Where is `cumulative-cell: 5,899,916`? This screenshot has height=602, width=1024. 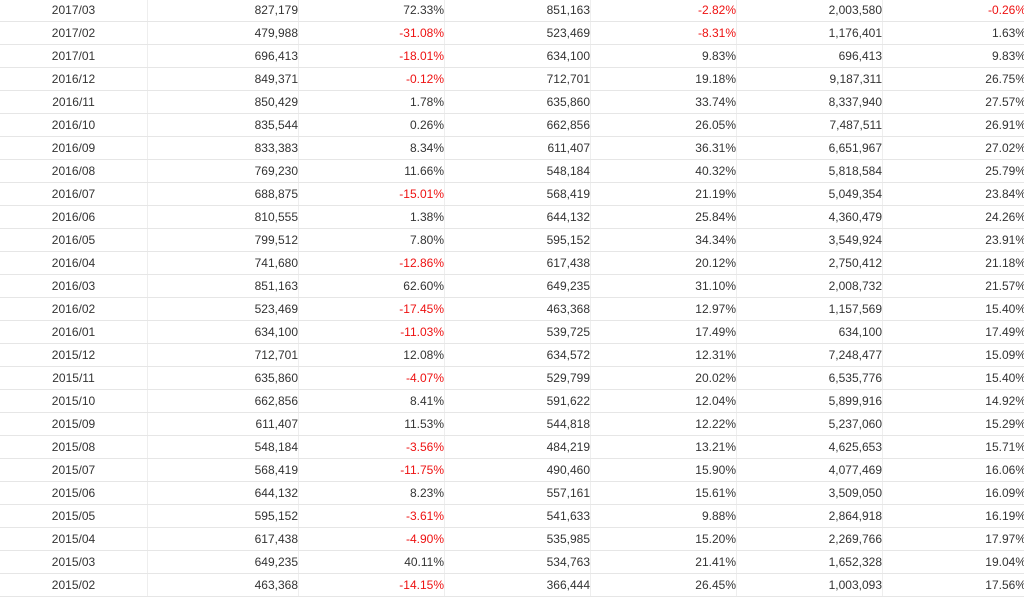 cumulative-cell: 5,899,916 is located at coordinates (809, 401).